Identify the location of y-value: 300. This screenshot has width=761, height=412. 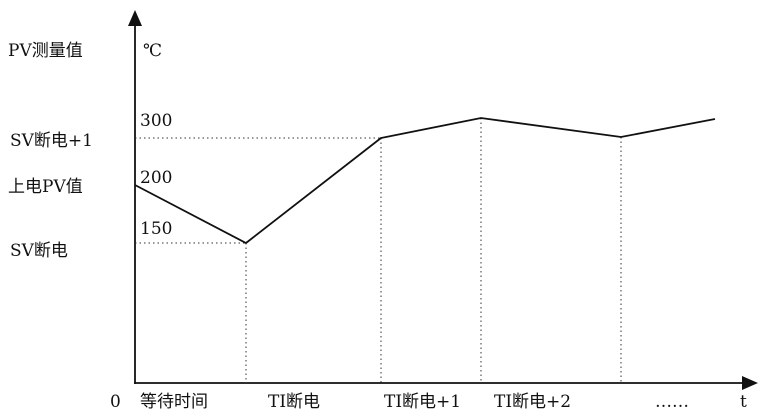
(156, 121).